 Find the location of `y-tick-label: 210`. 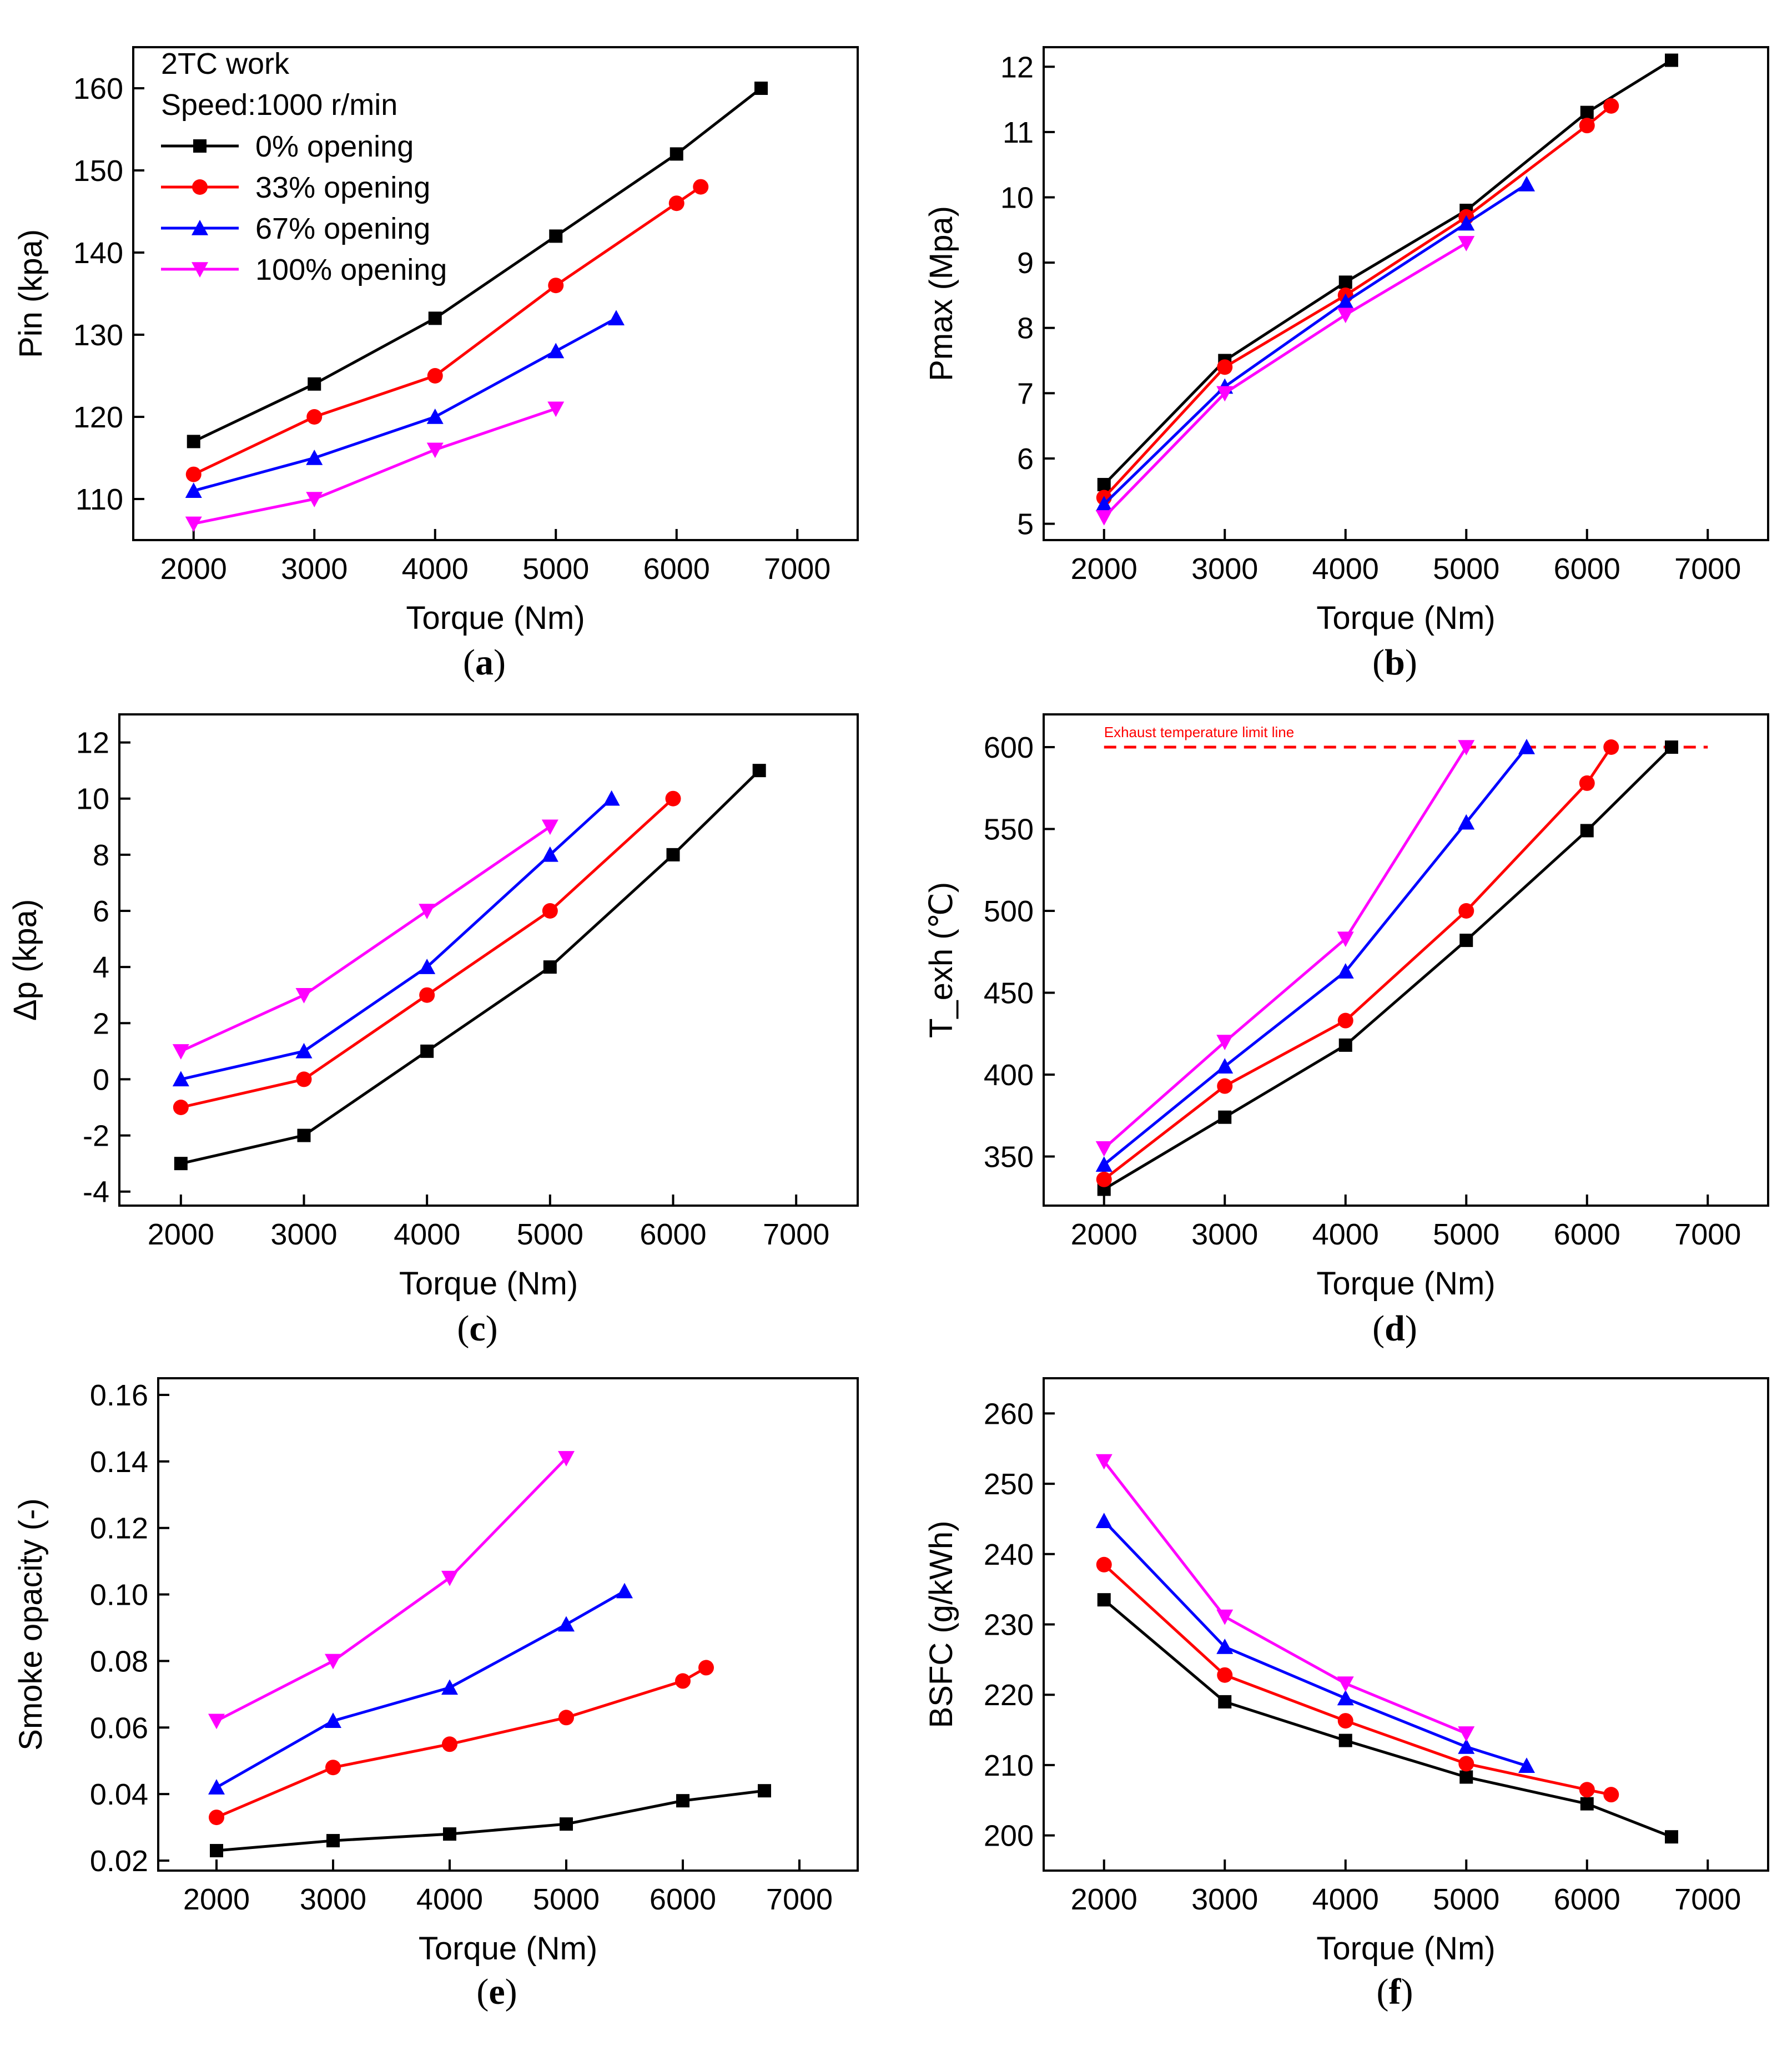

y-tick-label: 210 is located at coordinates (1009, 1765).